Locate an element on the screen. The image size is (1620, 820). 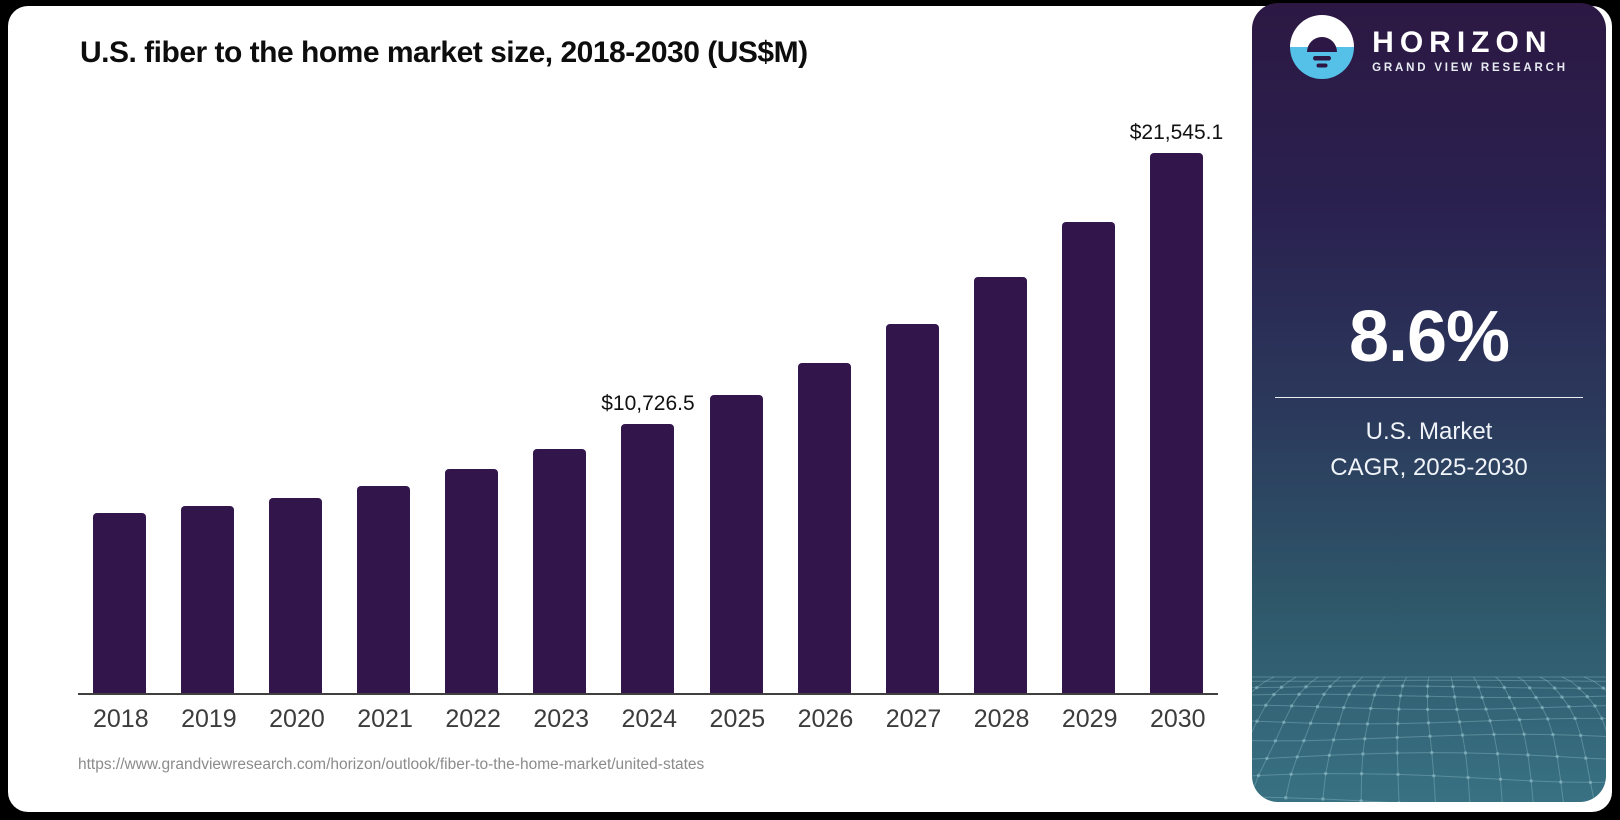
x-axis-label: 2018 is located at coordinates (121, 719).